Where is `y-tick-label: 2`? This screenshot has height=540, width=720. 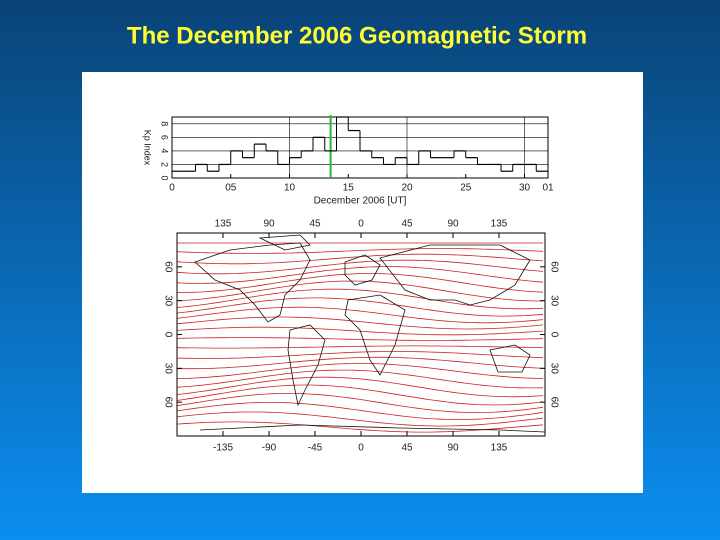
y-tick-label: 2 is located at coordinates (165, 164).